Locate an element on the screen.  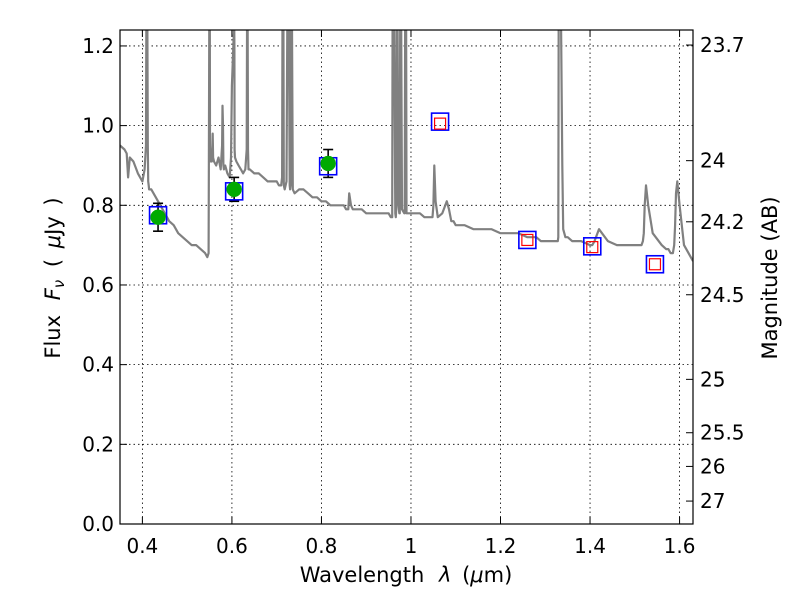
x-tick-label: 1.6 is located at coordinates (680, 546).